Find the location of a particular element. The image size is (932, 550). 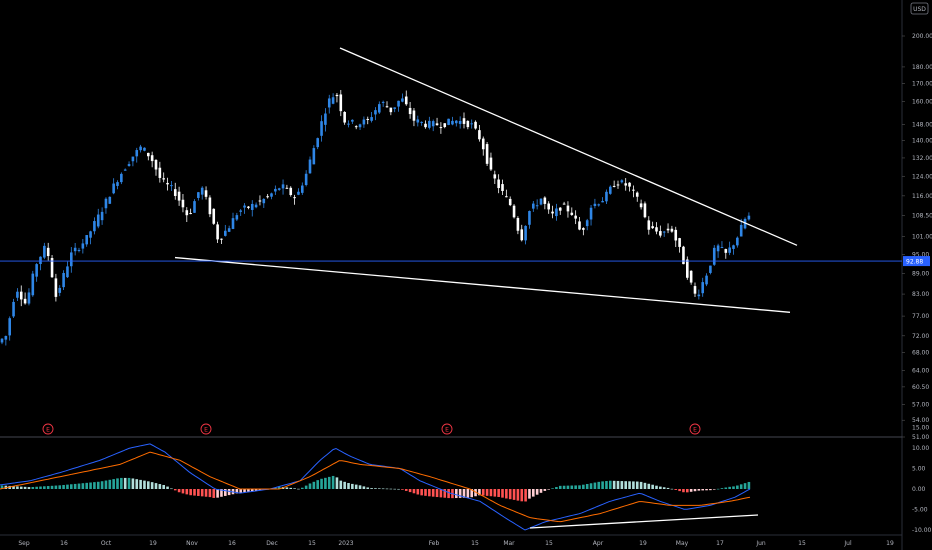

time-tick-label: Jul is located at coordinates (847, 543).